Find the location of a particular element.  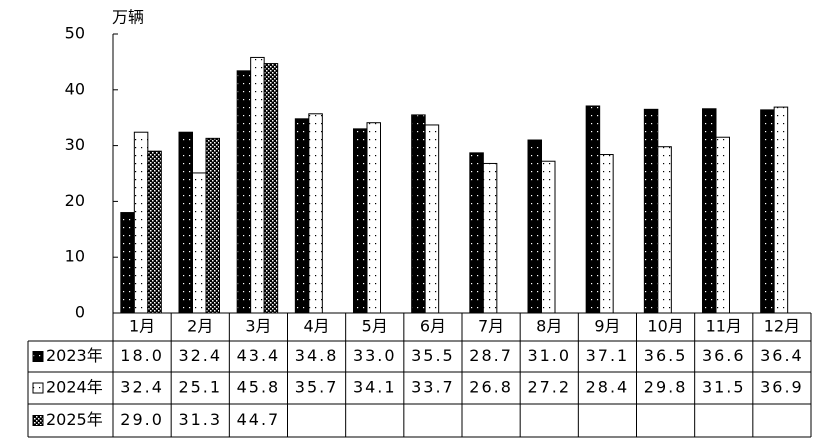

table-value: 28.7 is located at coordinates (491, 355).